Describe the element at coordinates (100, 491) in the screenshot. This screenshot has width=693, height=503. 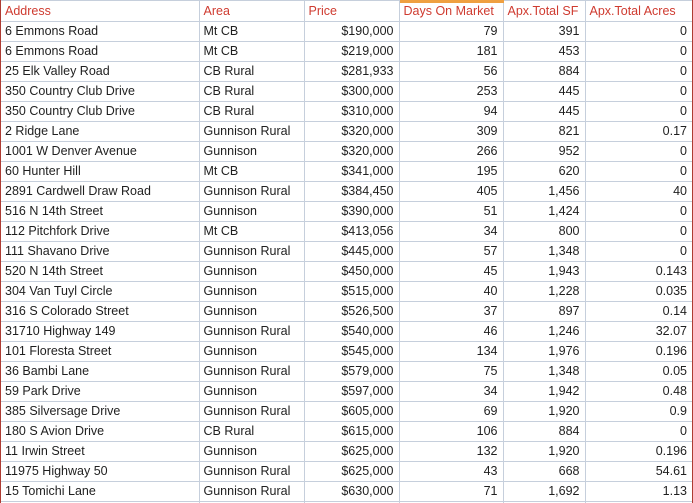
I see `cell-address: 15 Tomichi Lane` at that location.